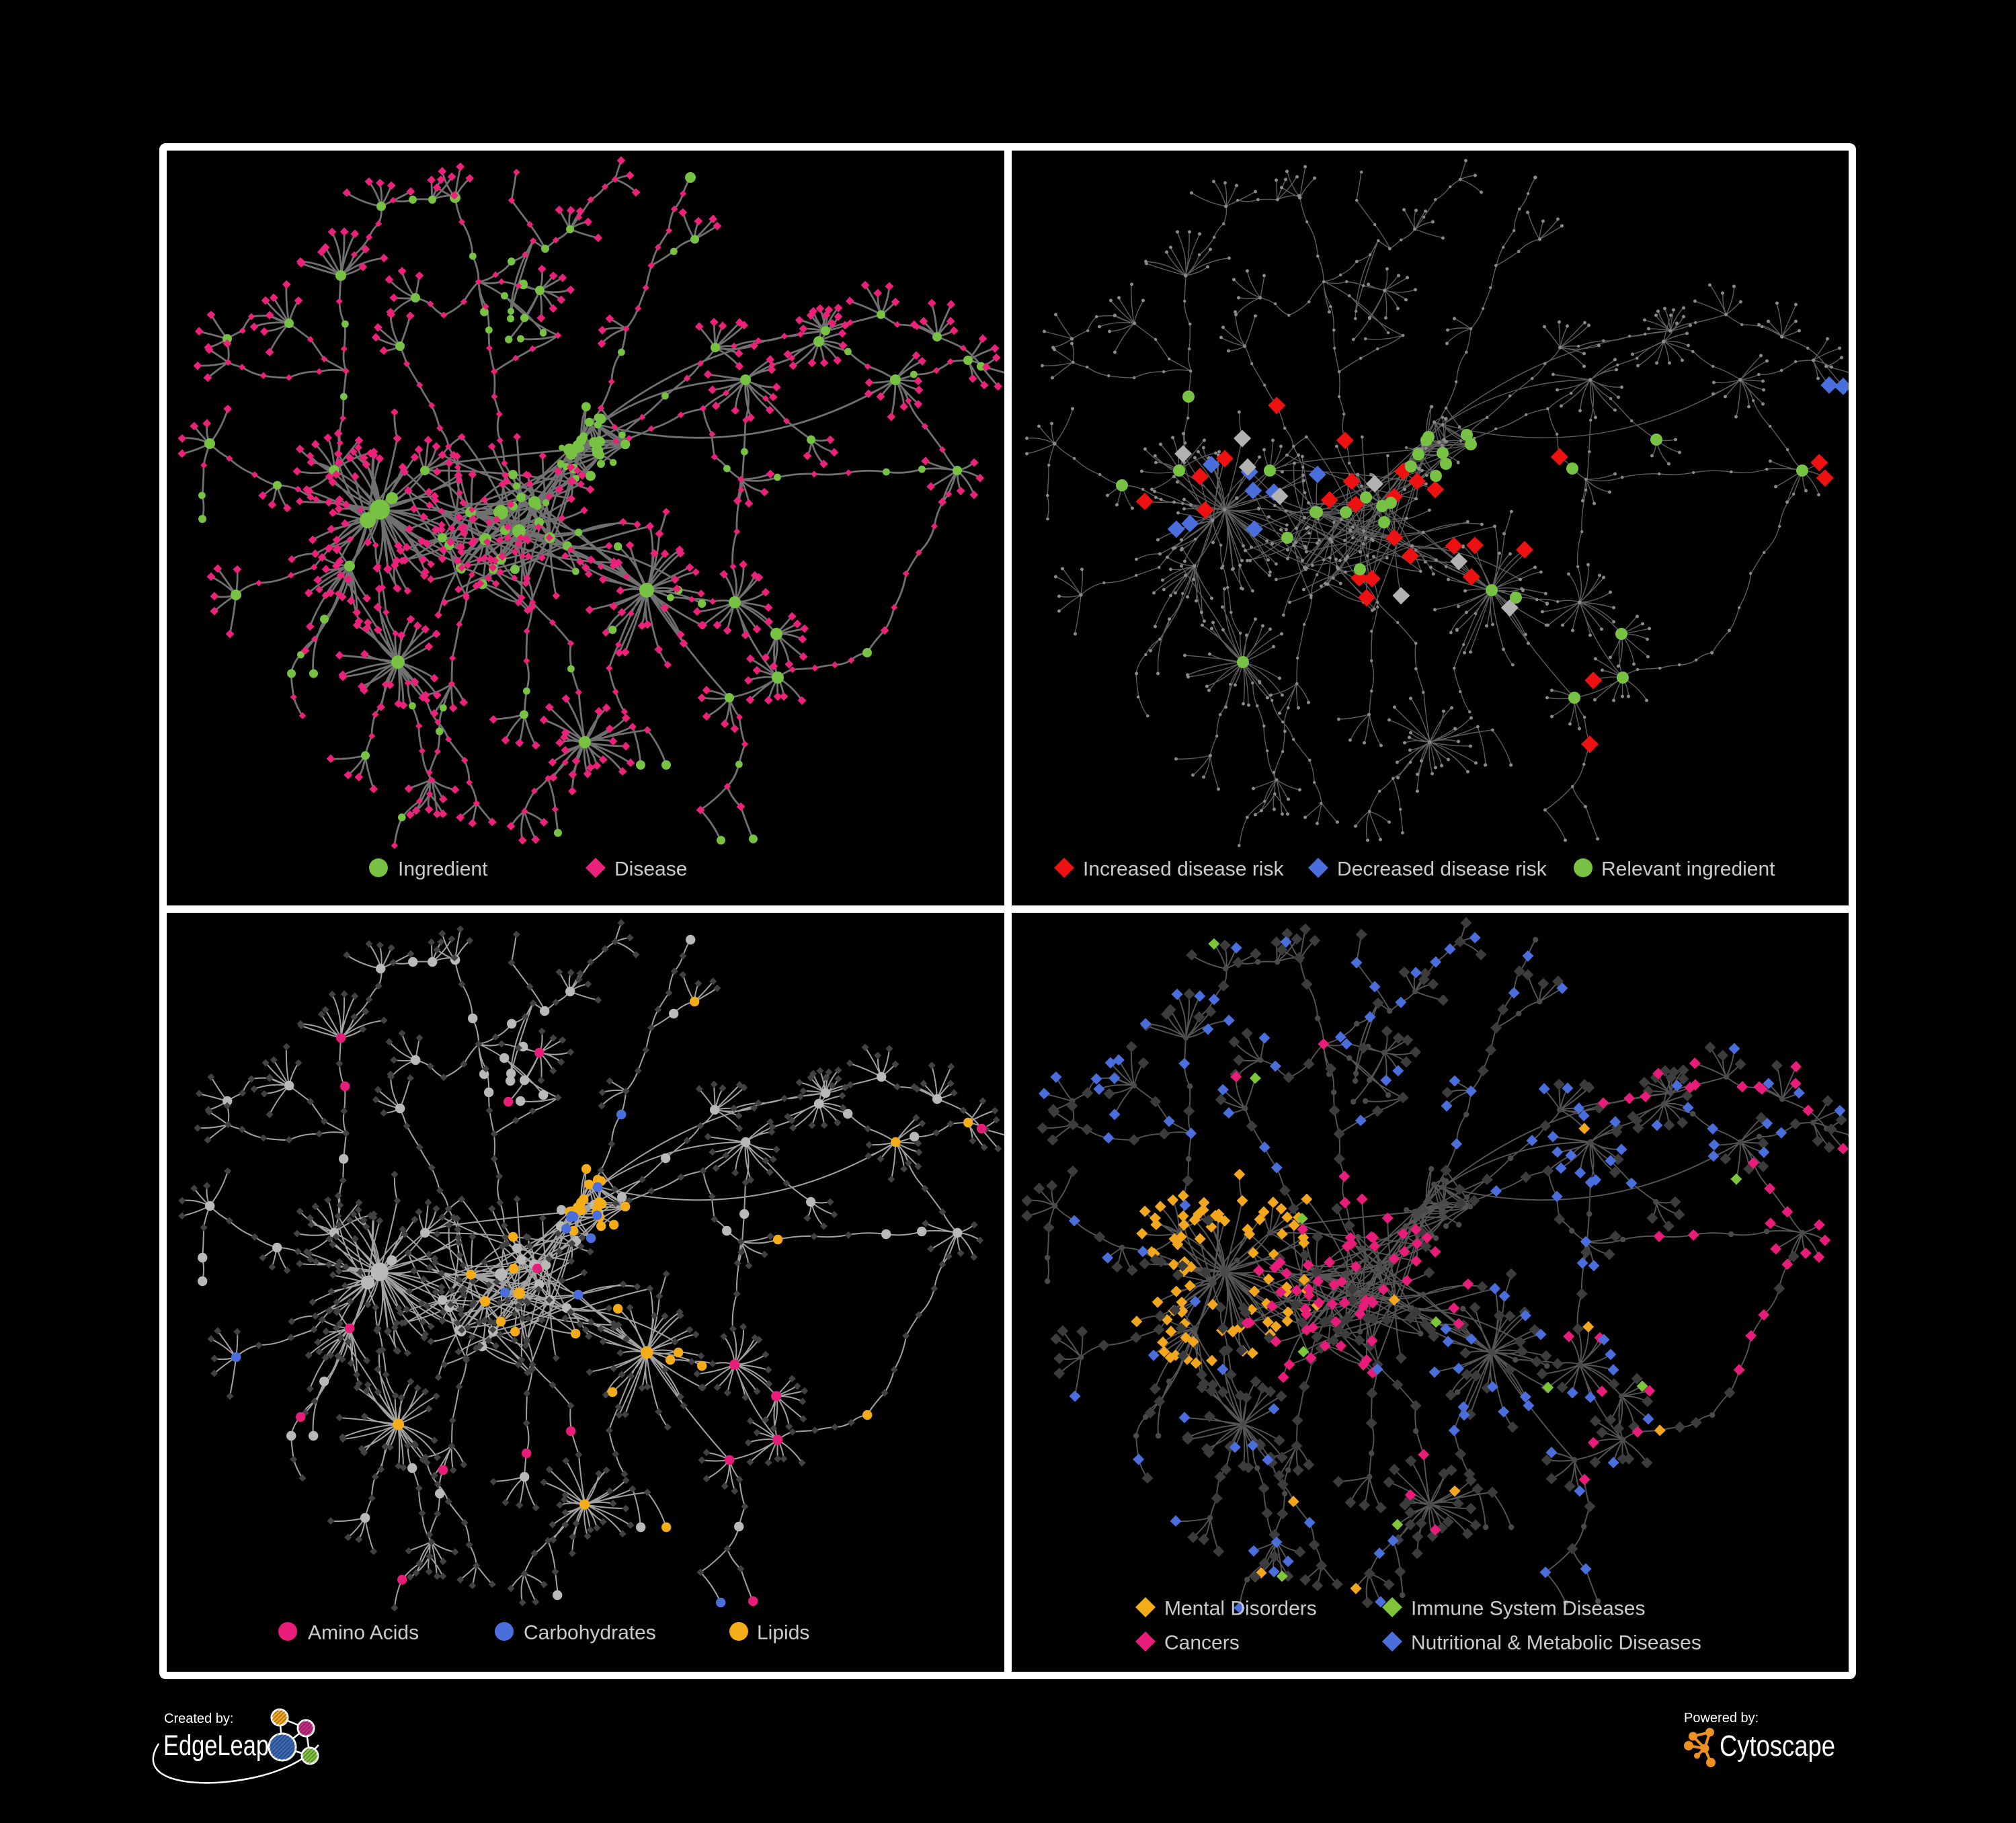 This screenshot has height=1823, width=2016. Describe the element at coordinates (1688, 869) in the screenshot. I see `svg-text: Relevant ingredient` at that location.